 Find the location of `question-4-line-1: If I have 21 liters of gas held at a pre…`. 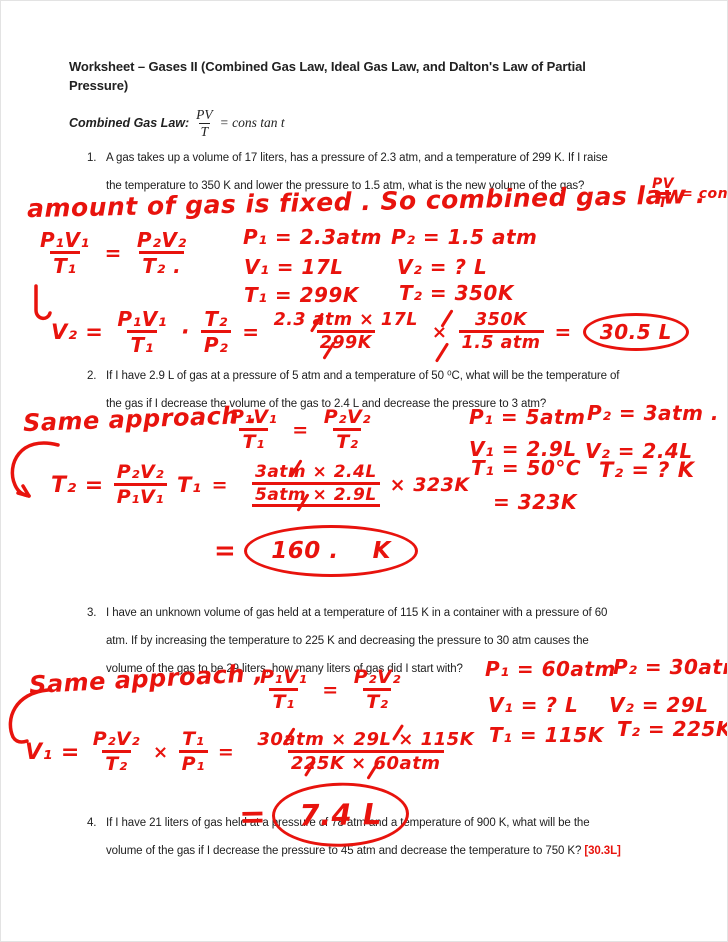

question-4-line-1: If I have 21 liters of gas held at a pre… is located at coordinates (348, 823).